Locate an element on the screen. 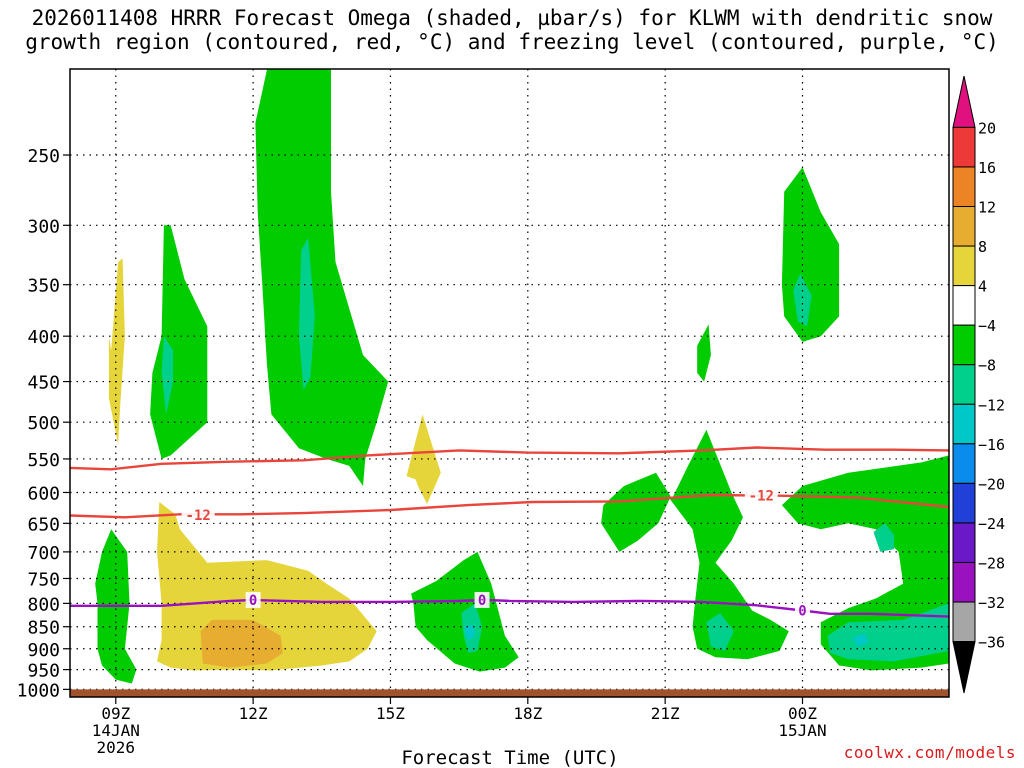 This screenshot has width=1024, height=768. omega-region-up-21z-mid is located at coordinates (695, 544).